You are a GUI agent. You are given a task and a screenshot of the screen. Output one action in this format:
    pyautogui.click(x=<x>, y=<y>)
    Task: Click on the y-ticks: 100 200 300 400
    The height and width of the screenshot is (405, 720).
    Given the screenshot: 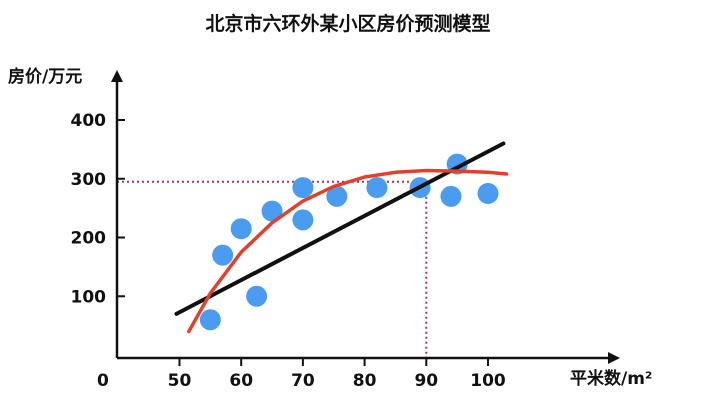 What is the action you would take?
    pyautogui.click(x=98, y=209)
    